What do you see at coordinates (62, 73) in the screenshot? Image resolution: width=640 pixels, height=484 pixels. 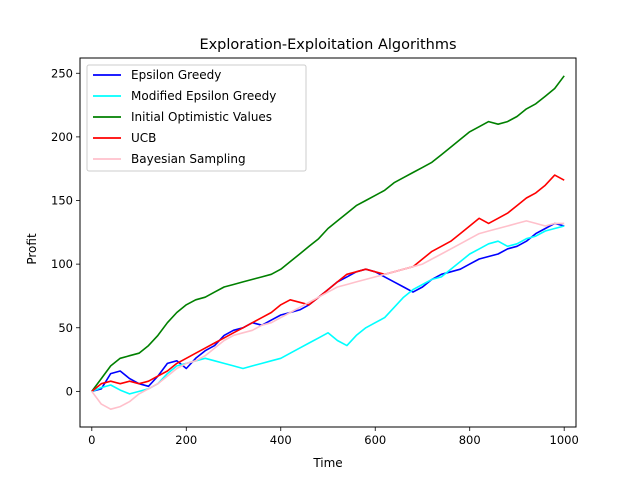 I see `y-tick-label: 250` at bounding box center [62, 73].